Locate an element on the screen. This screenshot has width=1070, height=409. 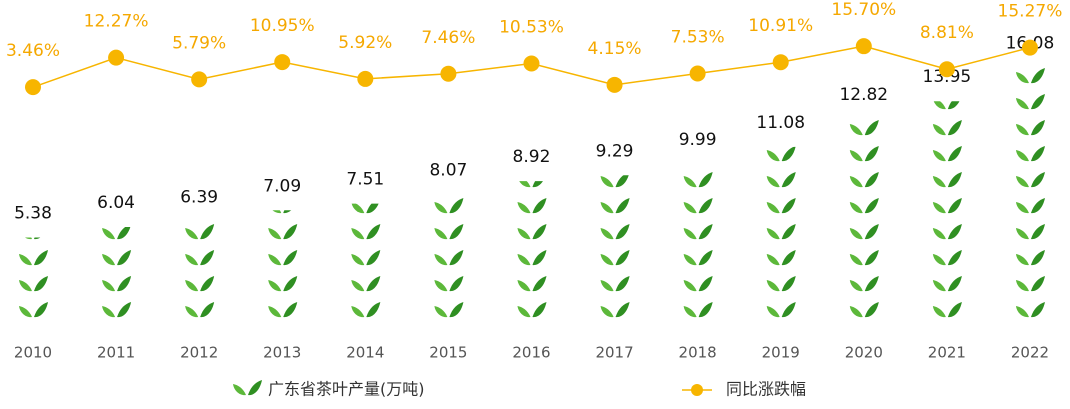
data-label: 5.92% is located at coordinates (365, 43).